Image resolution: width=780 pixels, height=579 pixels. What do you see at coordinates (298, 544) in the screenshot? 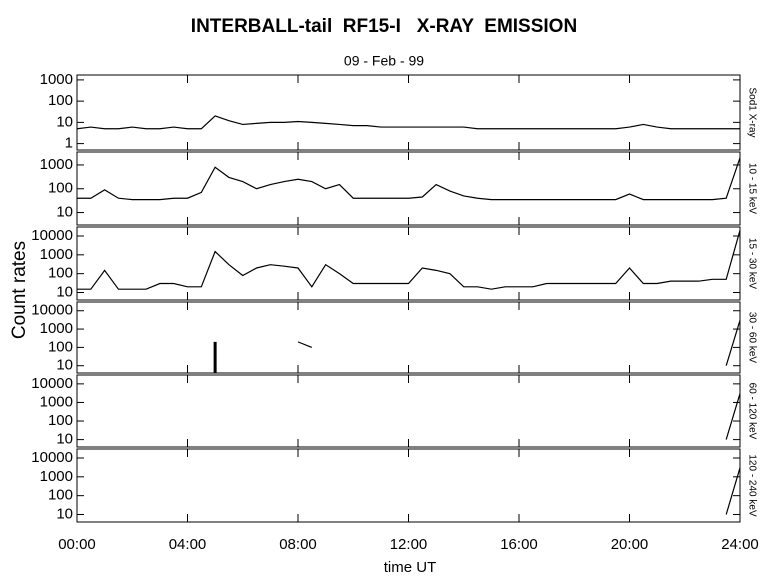
I see `x-tick-label: 08:00` at bounding box center [298, 544].